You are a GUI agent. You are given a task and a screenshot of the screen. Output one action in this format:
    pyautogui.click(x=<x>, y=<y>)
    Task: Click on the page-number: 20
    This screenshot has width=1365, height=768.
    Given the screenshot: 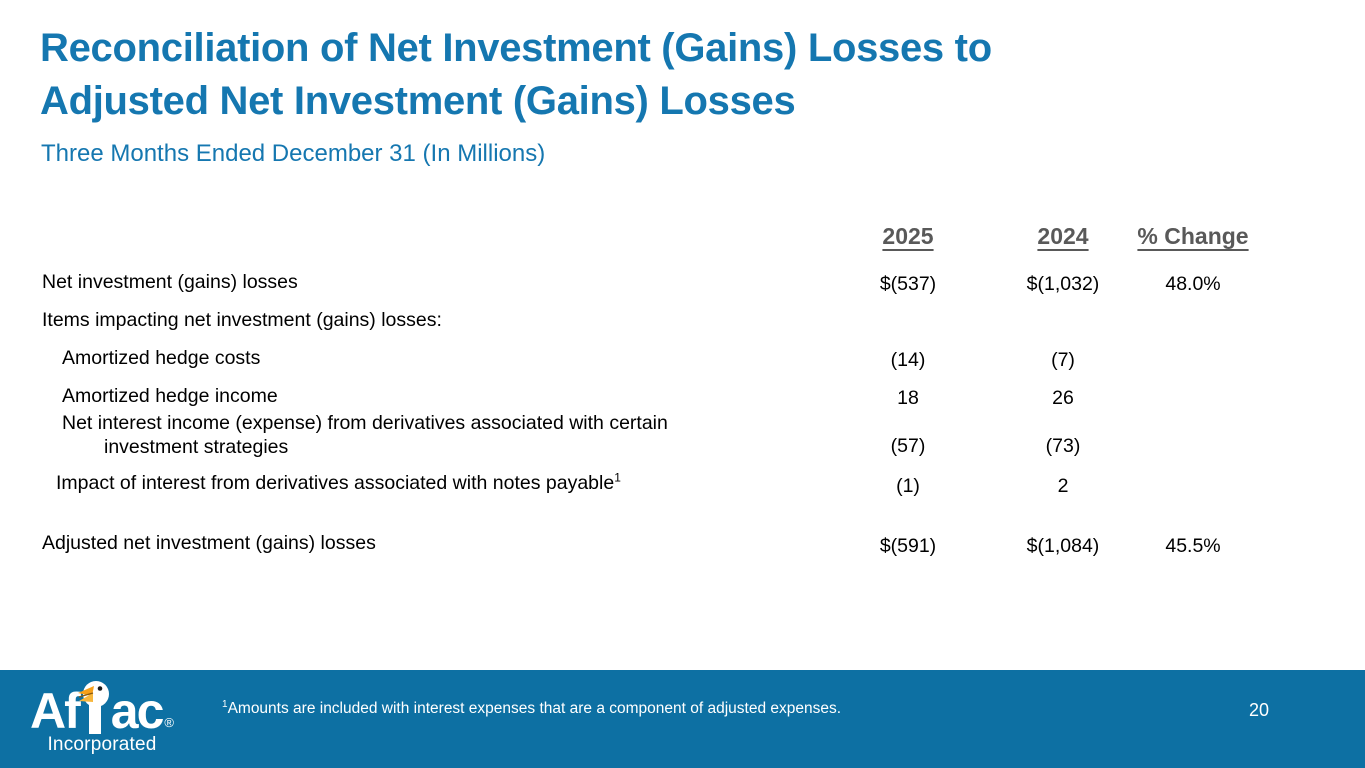 What is the action you would take?
    pyautogui.click(x=1258, y=710)
    